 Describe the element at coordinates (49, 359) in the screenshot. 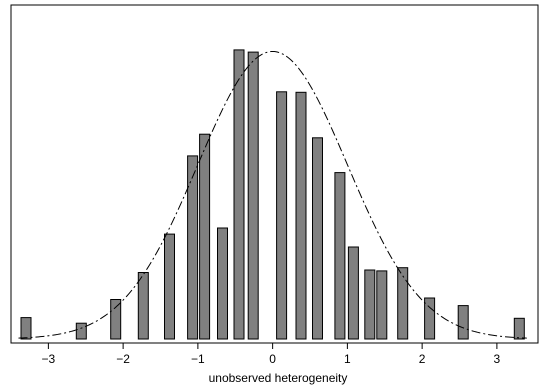

I see `x-tick-label: −3` at that location.